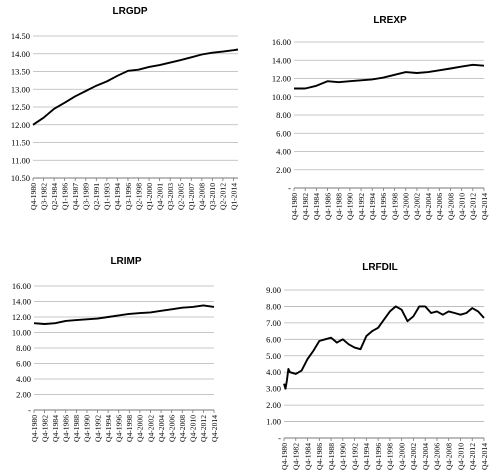 The height and width of the screenshot is (476, 500). I want to click on chart-title: LREXP, so click(390, 20).